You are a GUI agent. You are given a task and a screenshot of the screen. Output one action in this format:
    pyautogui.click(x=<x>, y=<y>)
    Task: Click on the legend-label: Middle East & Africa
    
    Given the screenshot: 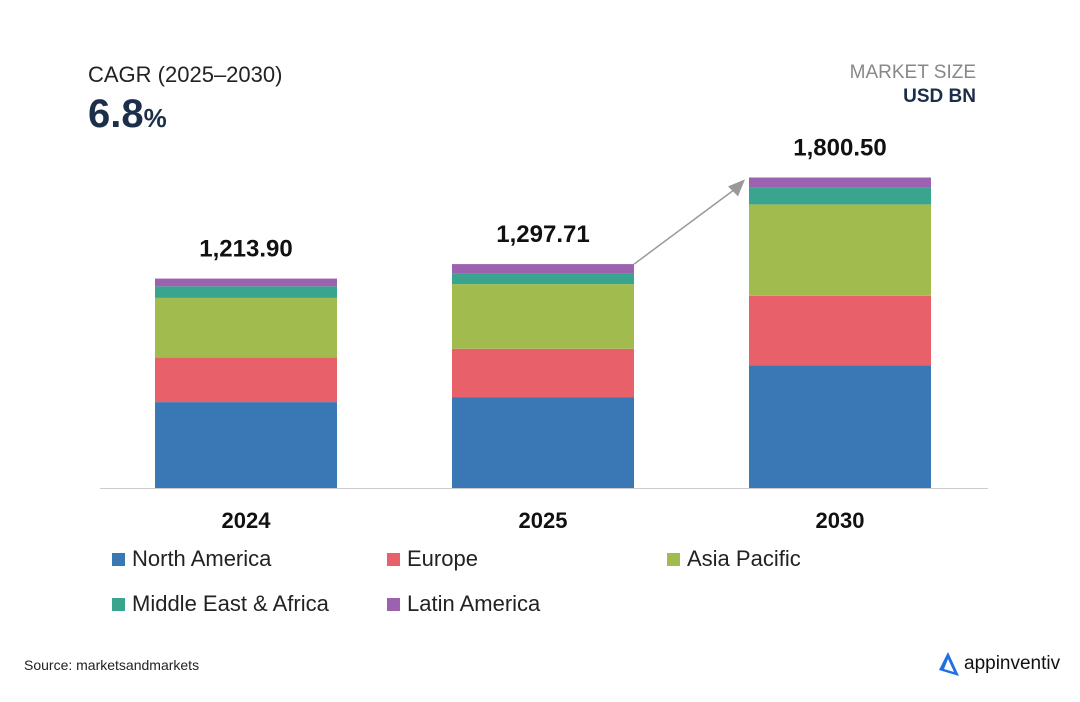 What is the action you would take?
    pyautogui.click(x=230, y=603)
    